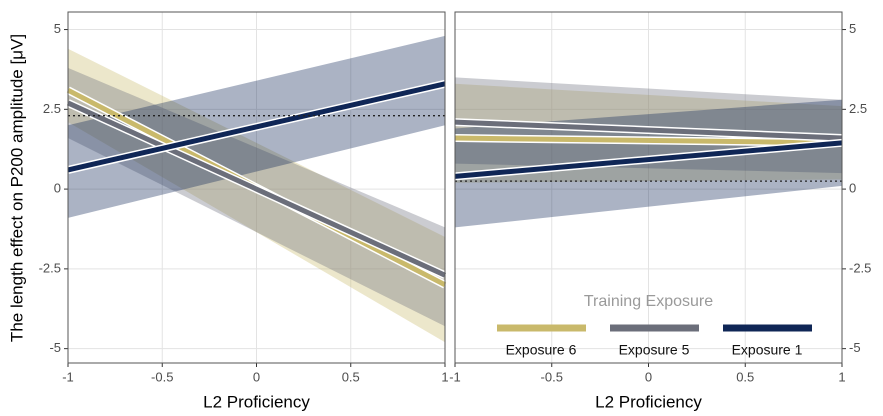 The height and width of the screenshot is (416, 883). Describe the element at coordinates (16, 188) in the screenshot. I see `y-axis-title: The length effect on P200 amplitude [μV]` at that location.